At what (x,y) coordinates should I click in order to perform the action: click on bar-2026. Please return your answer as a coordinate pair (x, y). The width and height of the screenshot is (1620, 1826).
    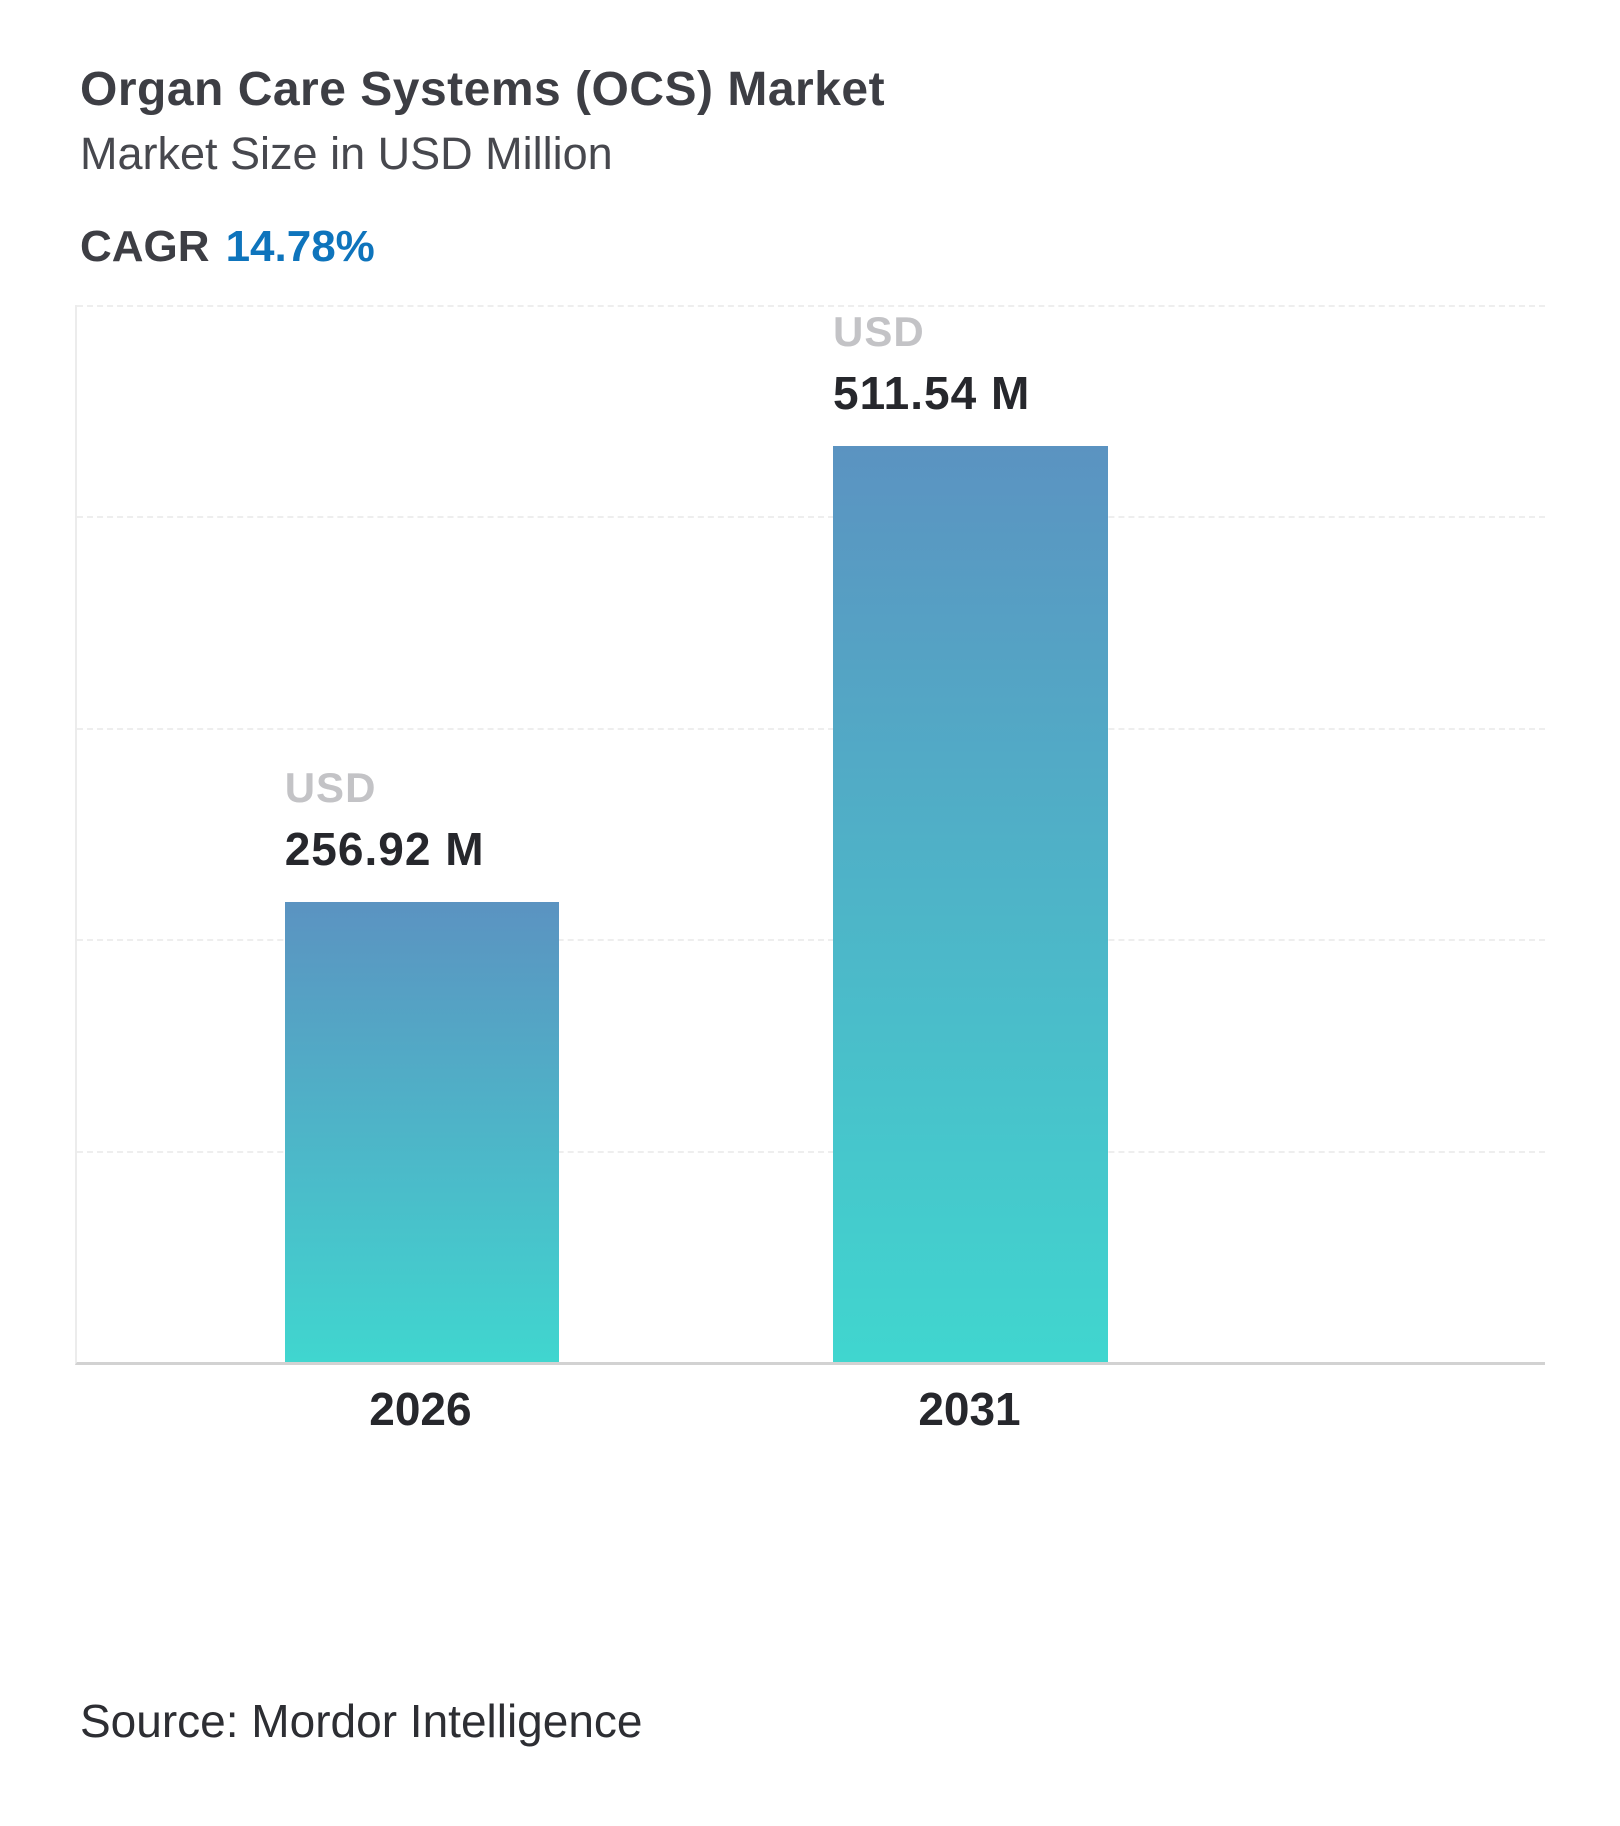
    Looking at the image, I should click on (422, 1131).